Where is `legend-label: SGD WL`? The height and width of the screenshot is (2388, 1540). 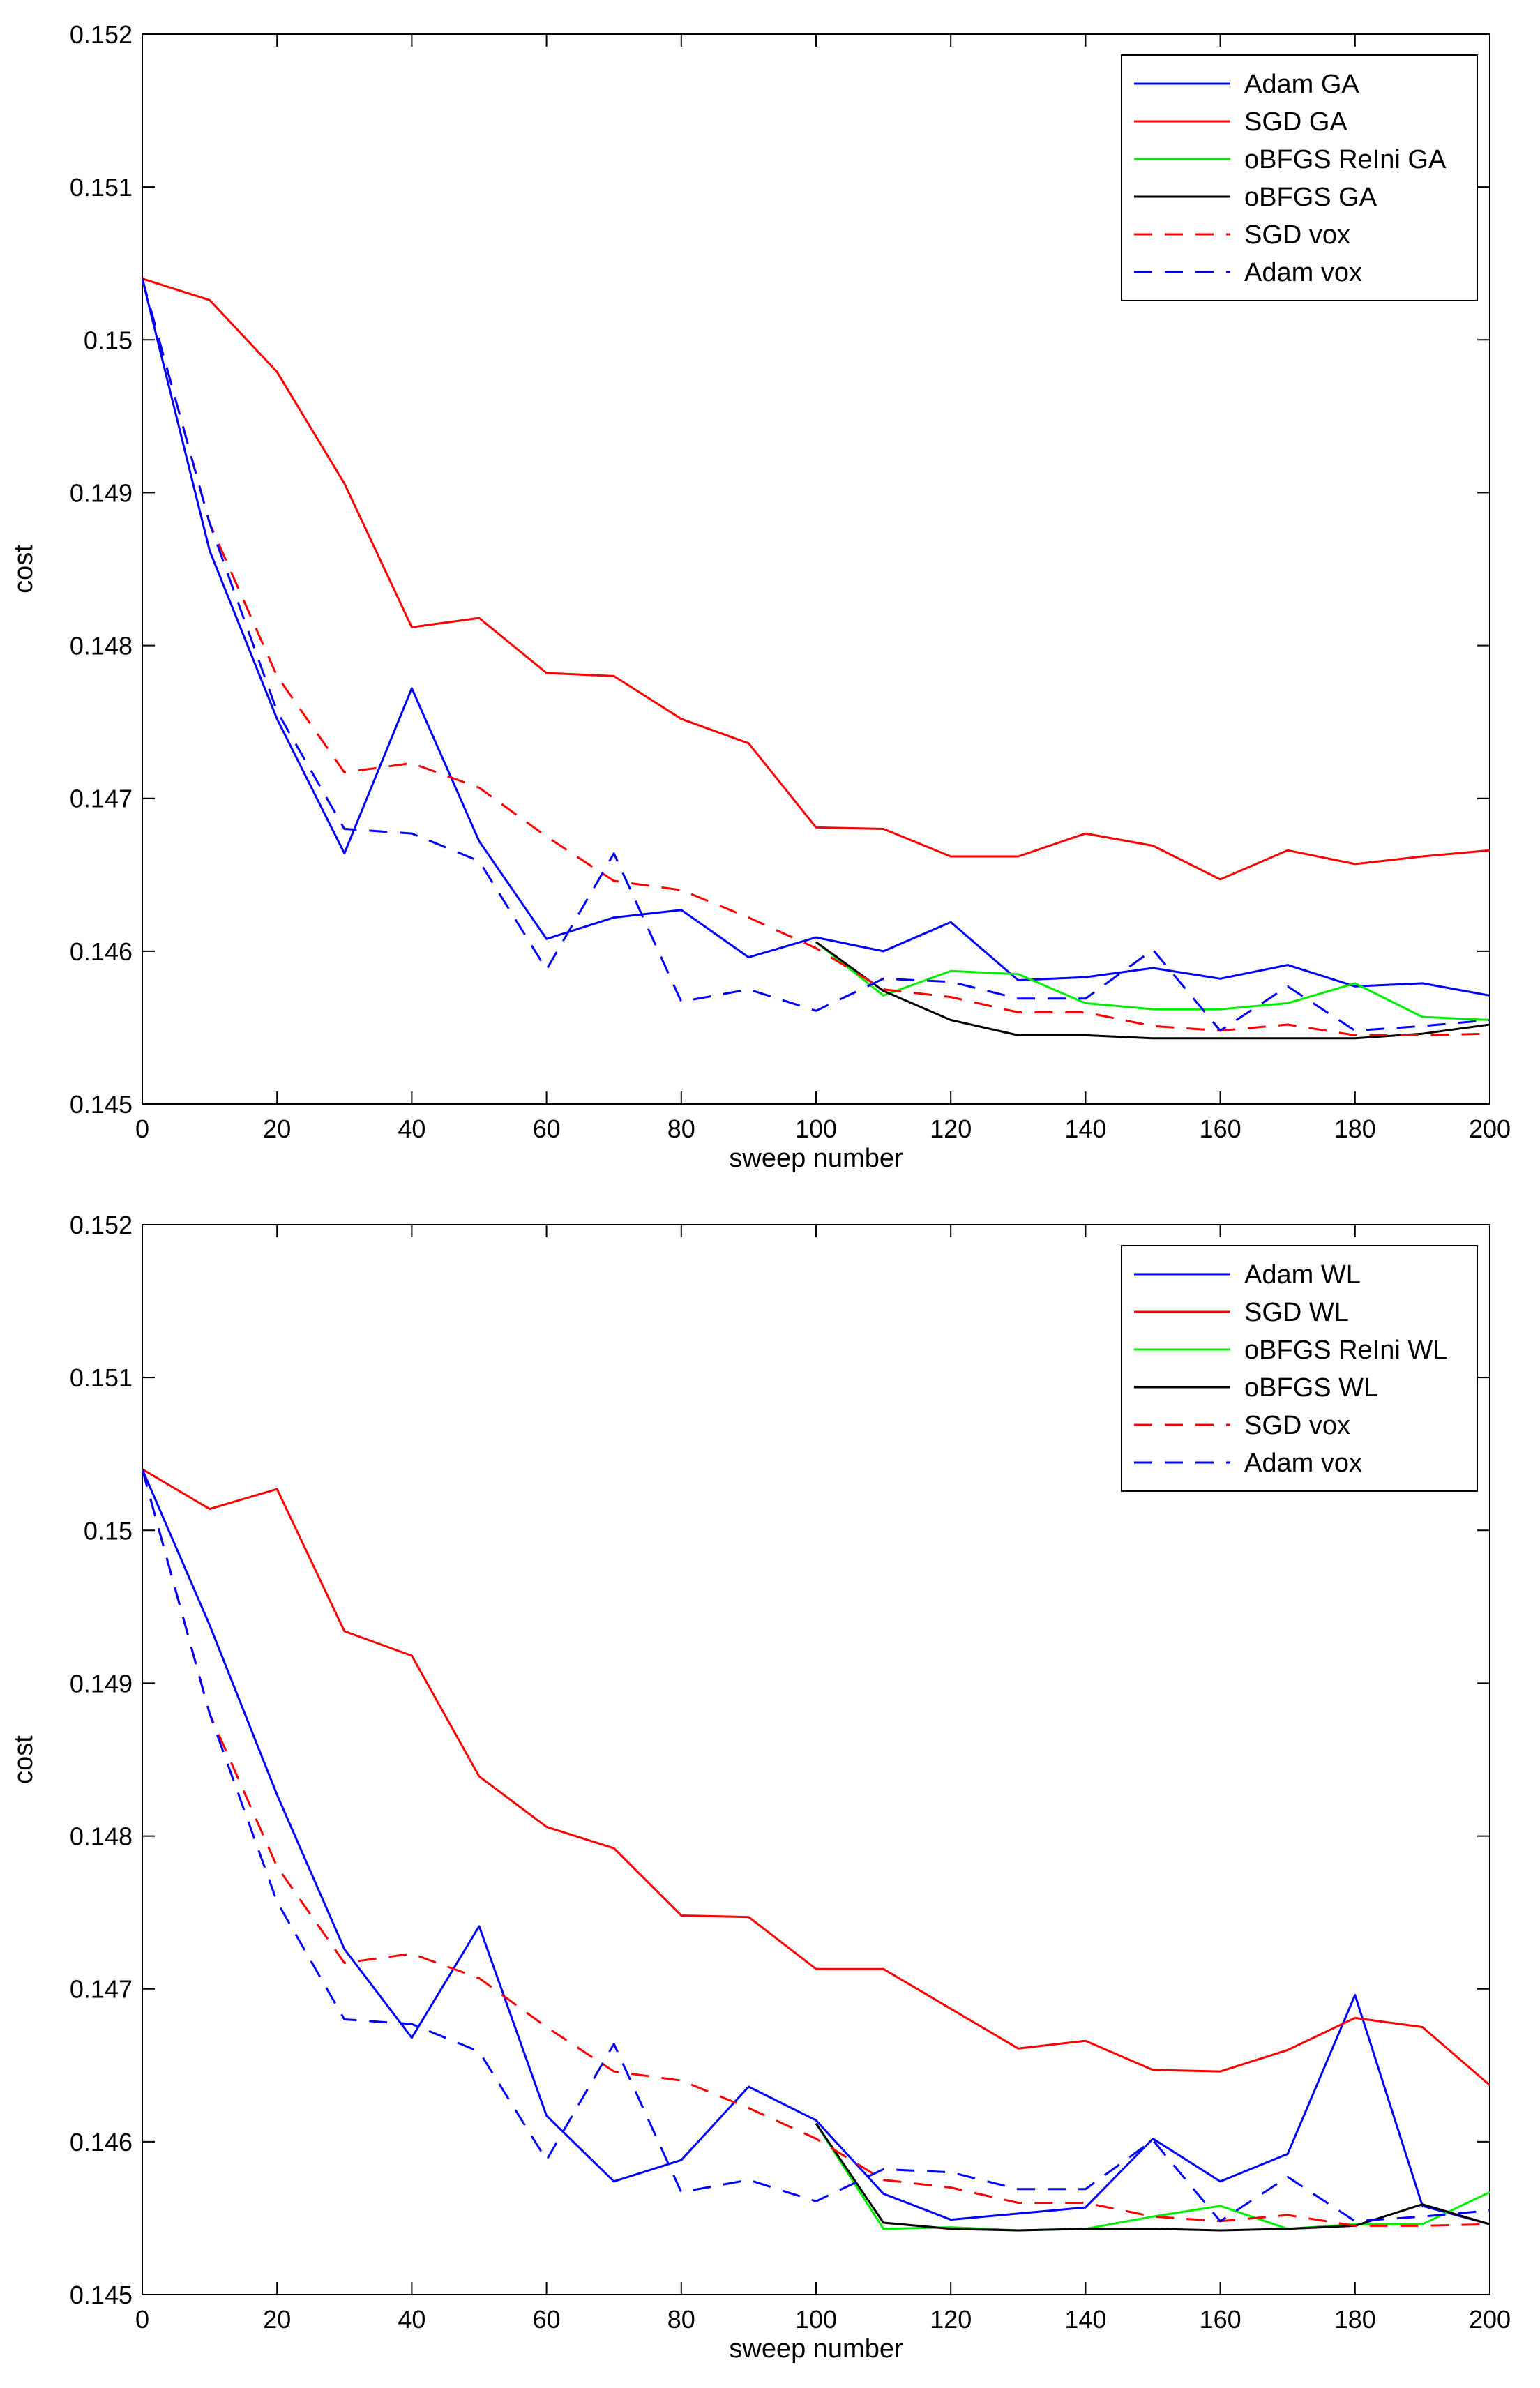
legend-label: SGD WL is located at coordinates (1296, 1312).